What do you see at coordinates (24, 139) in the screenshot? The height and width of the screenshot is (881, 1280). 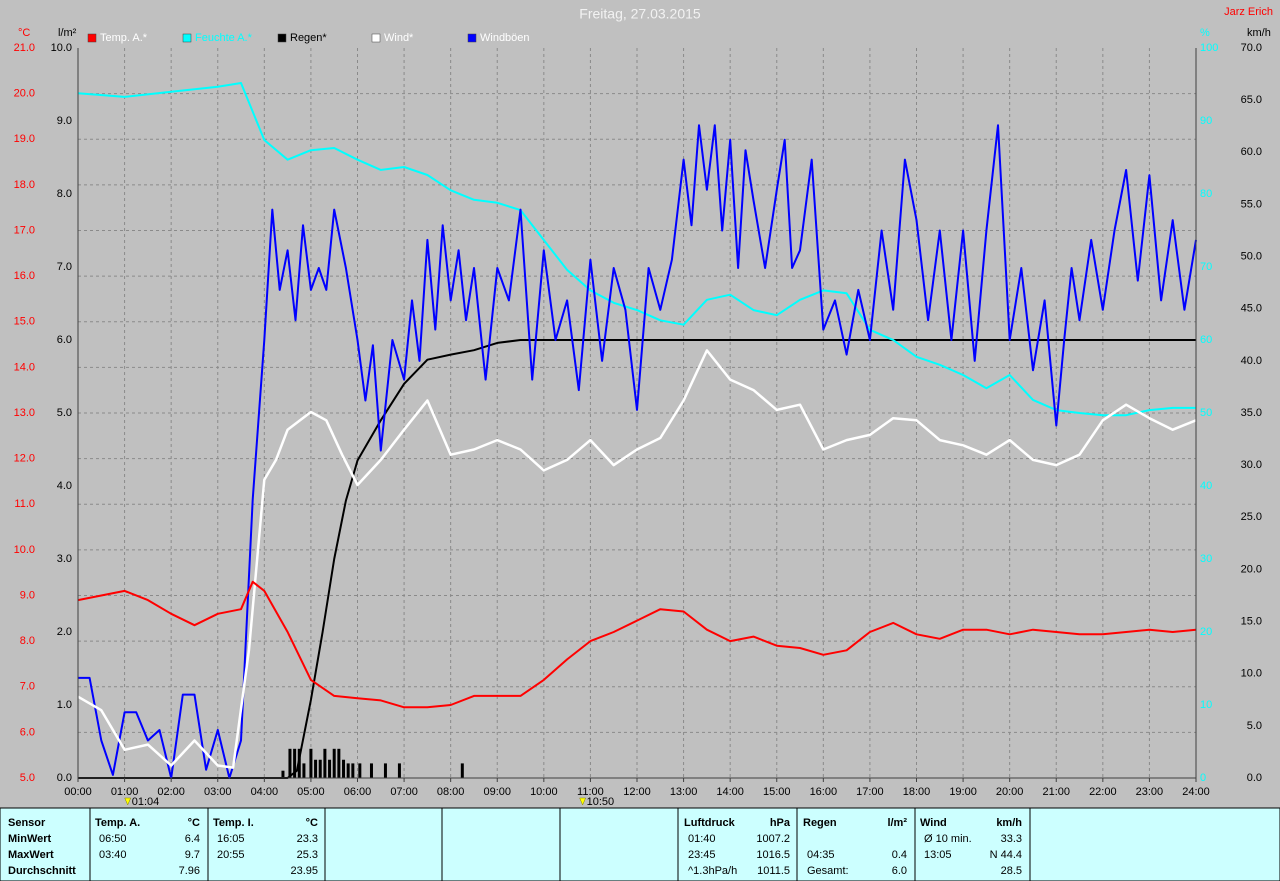 I see `y-tick-label: 19.0` at bounding box center [24, 139].